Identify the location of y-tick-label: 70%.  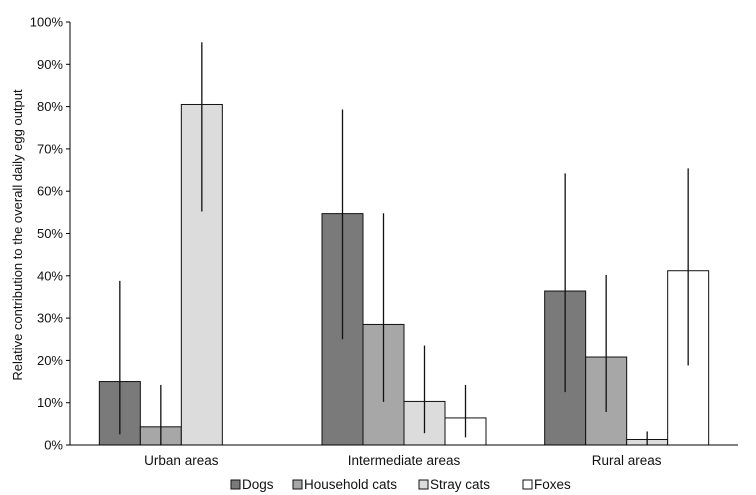
(50, 148).